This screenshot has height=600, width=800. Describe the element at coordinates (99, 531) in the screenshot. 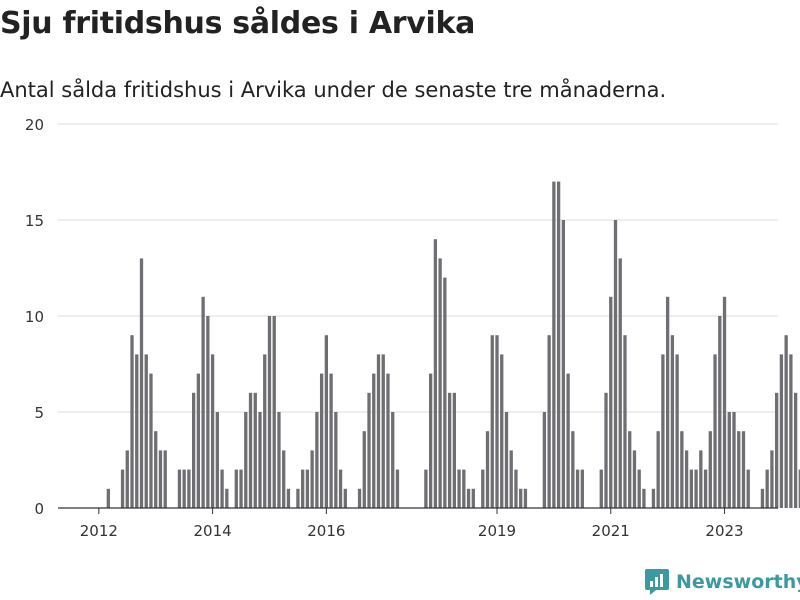

I see `x-tick-label: 2012` at that location.